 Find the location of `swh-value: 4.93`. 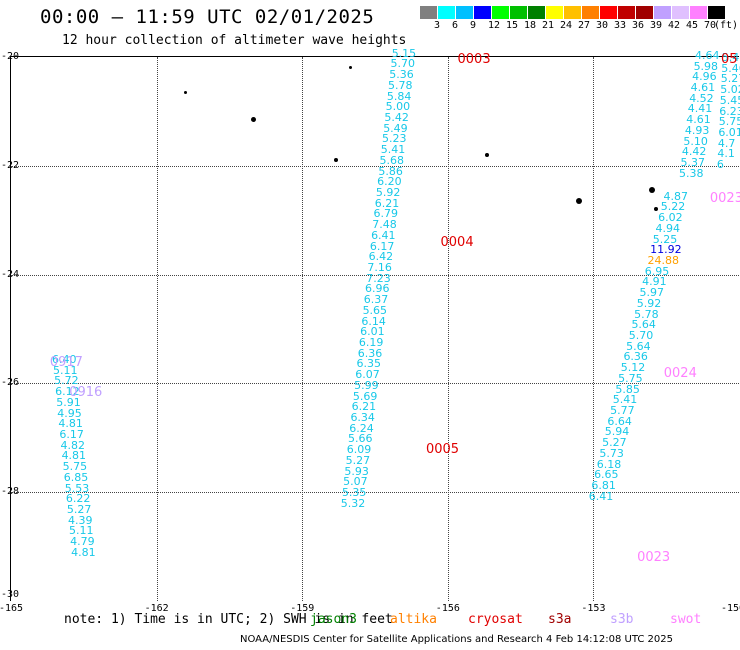

swh-value: 4.93 is located at coordinates (697, 130).